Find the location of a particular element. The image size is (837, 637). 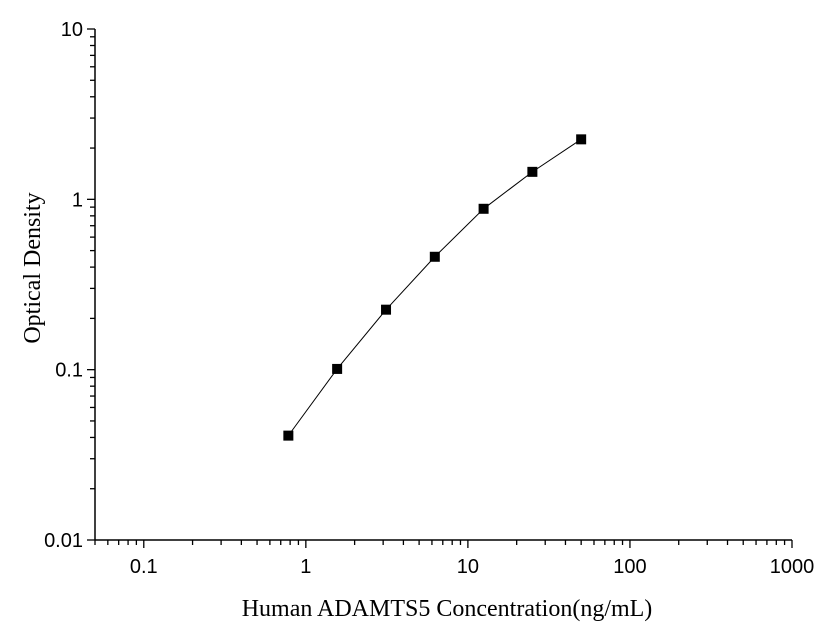

x-tick-label: 0.1 is located at coordinates (144, 567).